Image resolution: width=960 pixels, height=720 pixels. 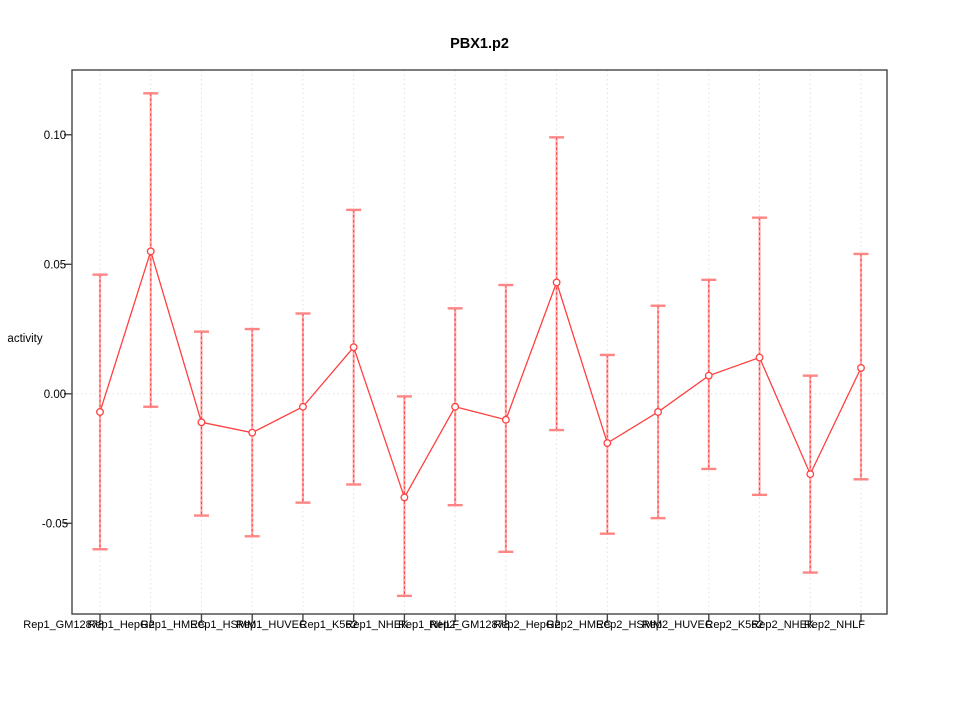 What do you see at coordinates (55, 265) in the screenshot?
I see `y-tick-label: 0.05` at bounding box center [55, 265].